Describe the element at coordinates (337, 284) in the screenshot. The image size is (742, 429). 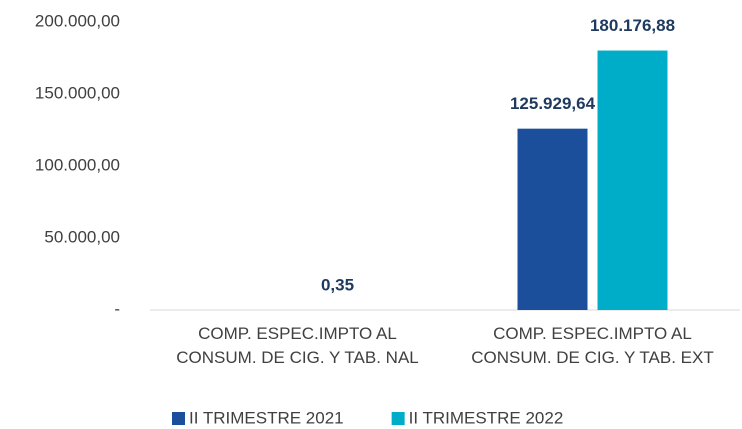
I see `data-label: 0,35` at that location.